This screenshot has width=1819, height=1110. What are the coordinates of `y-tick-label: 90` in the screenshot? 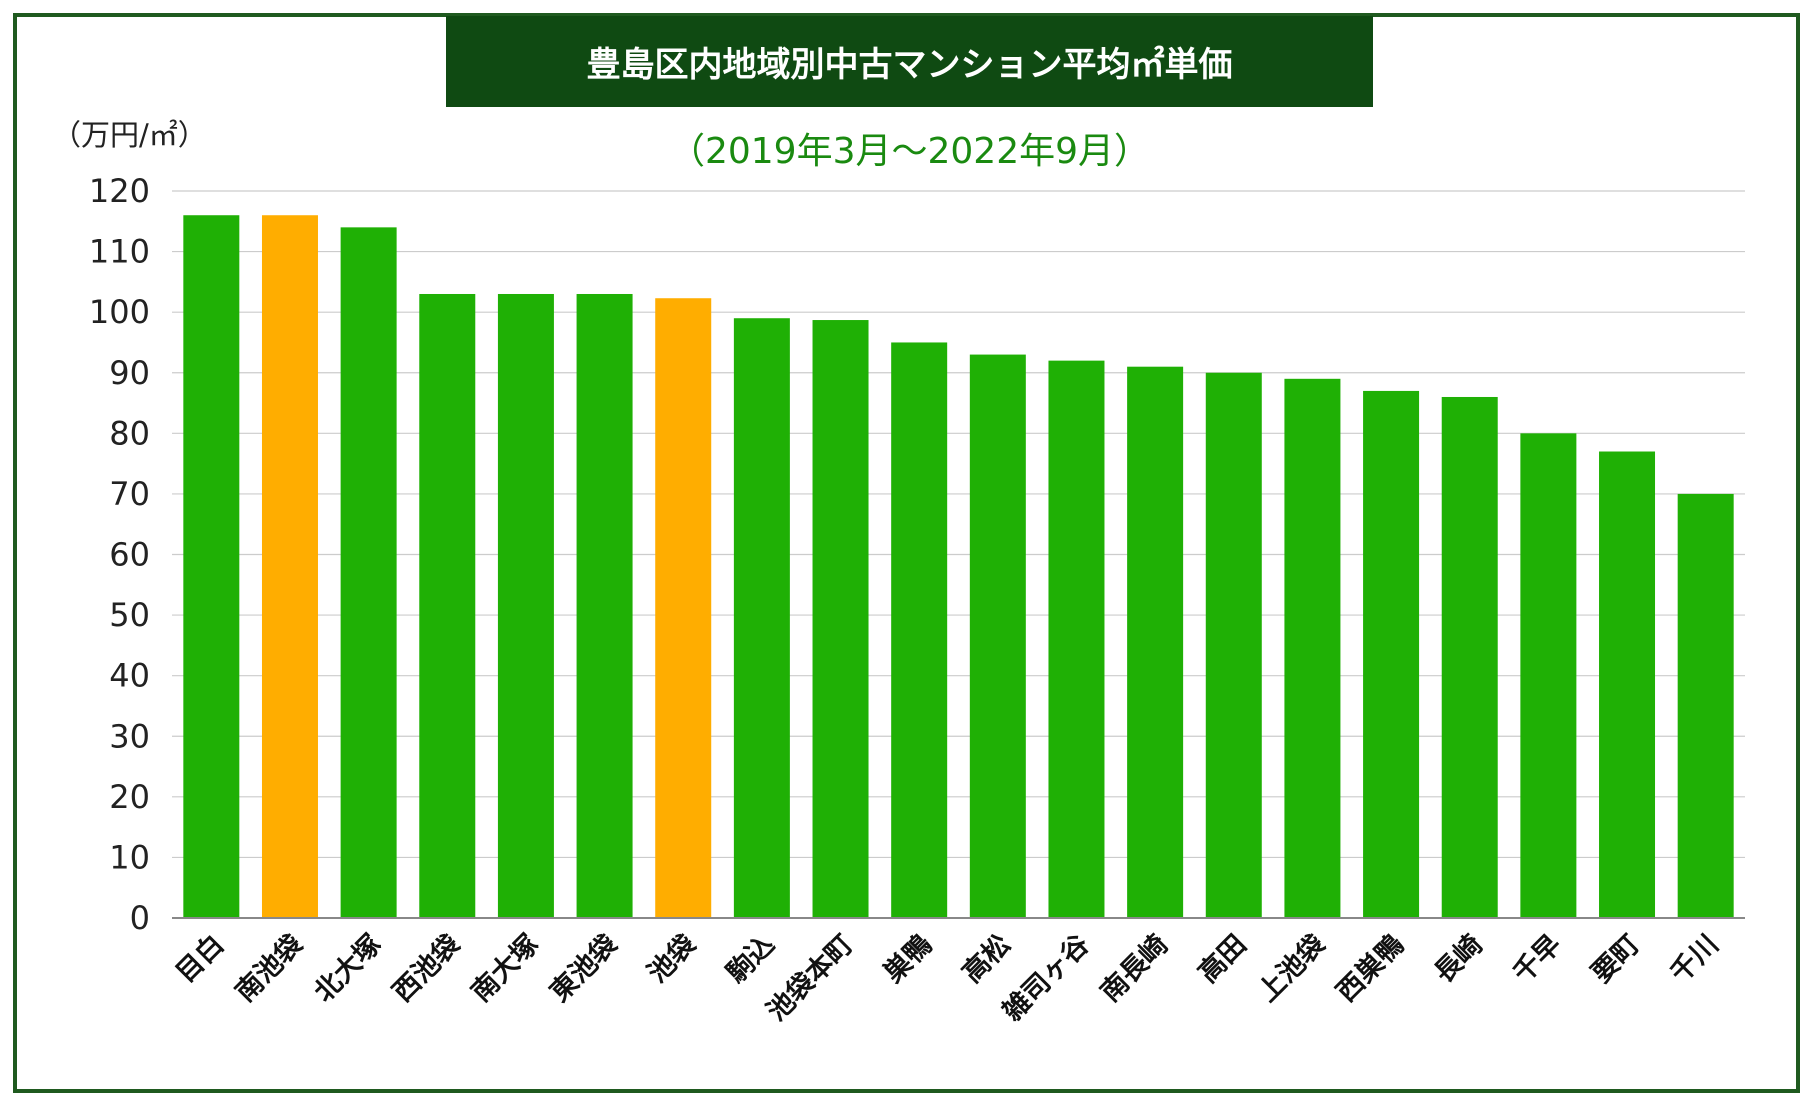 It's located at (129, 373).